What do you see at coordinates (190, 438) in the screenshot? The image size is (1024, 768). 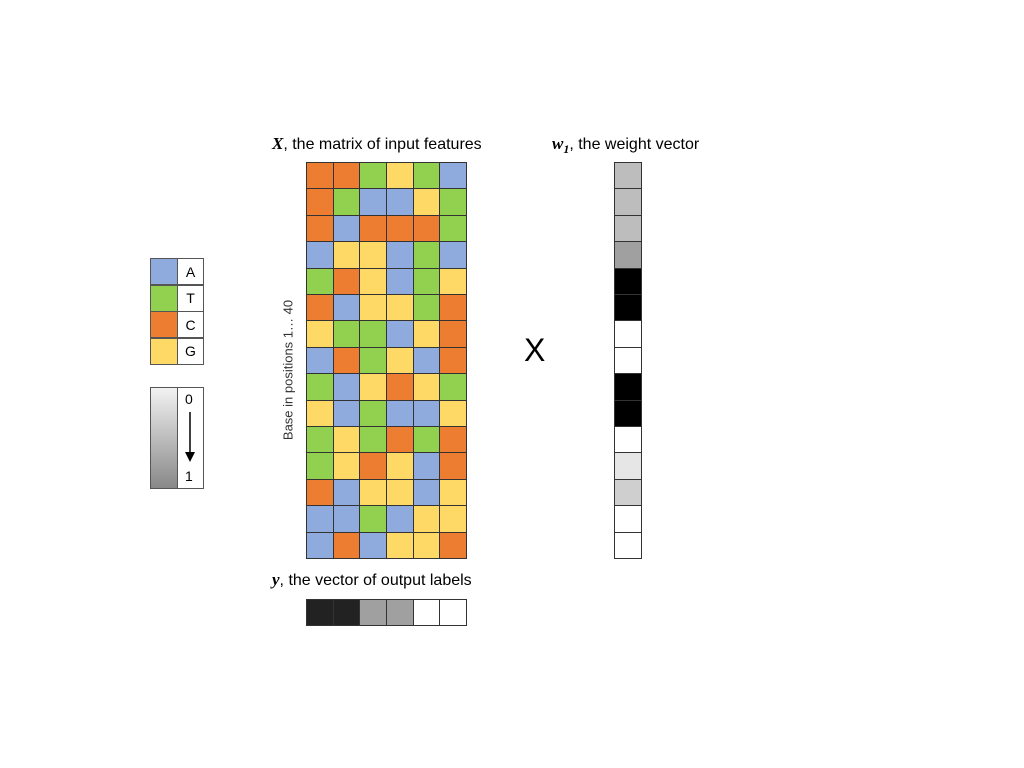 I see `scale-box` at bounding box center [190, 438].